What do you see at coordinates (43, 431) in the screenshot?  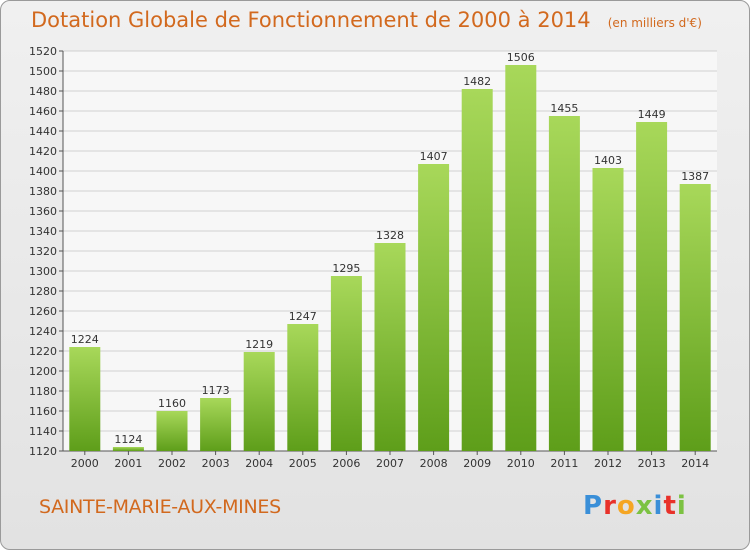 I see `y-tick-label: 1140` at bounding box center [43, 431].